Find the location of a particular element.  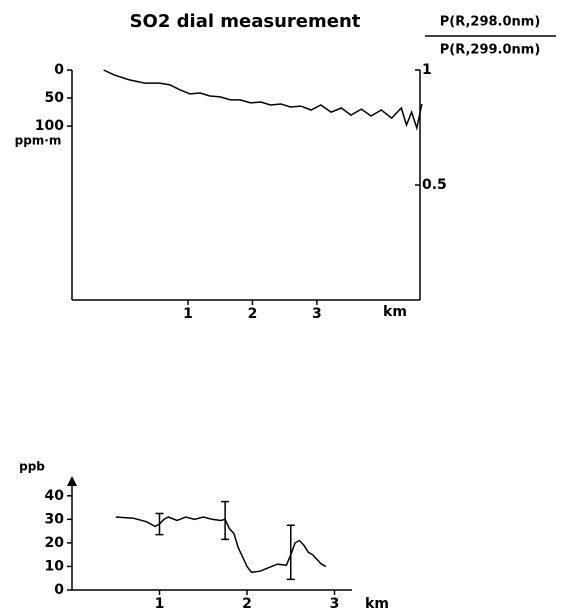

y-label: ppm·m is located at coordinates (38, 141).